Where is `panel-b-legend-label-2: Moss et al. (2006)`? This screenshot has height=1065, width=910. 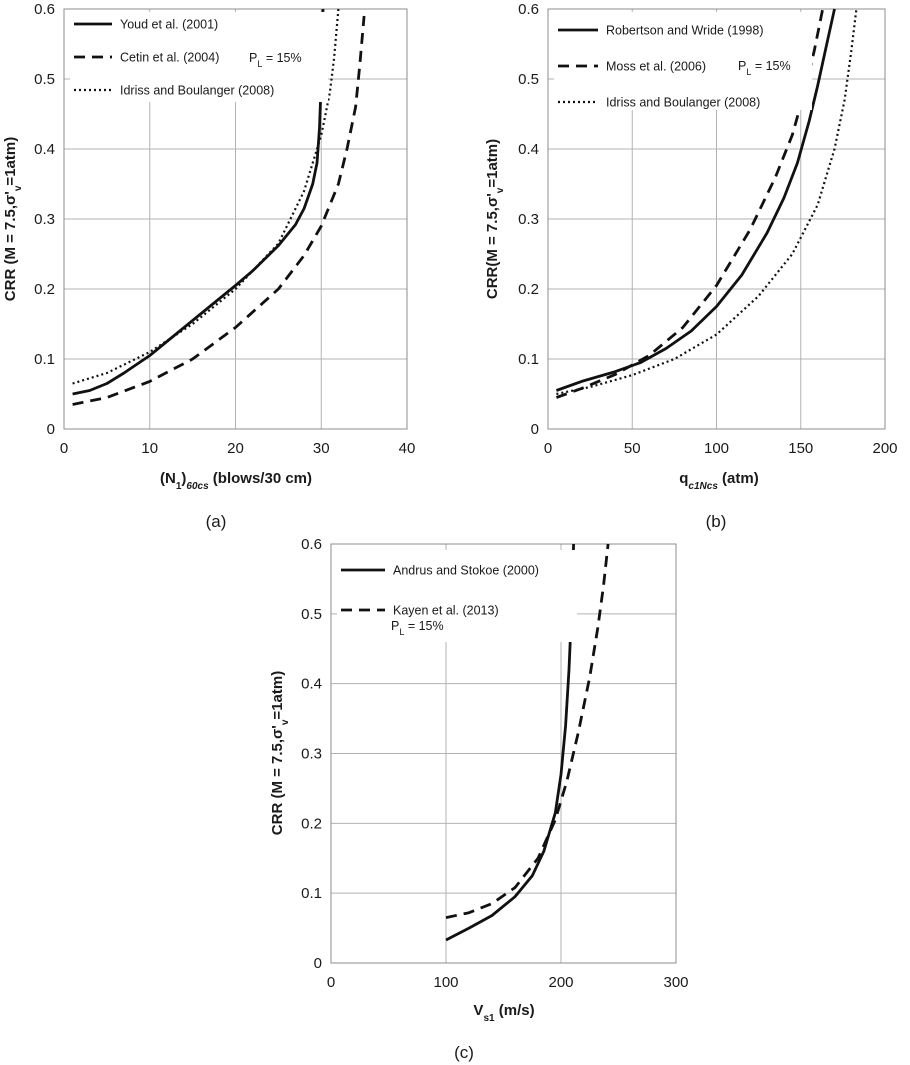
panel-b-legend-label-2: Moss et al. (2006) is located at coordinates (656, 67).